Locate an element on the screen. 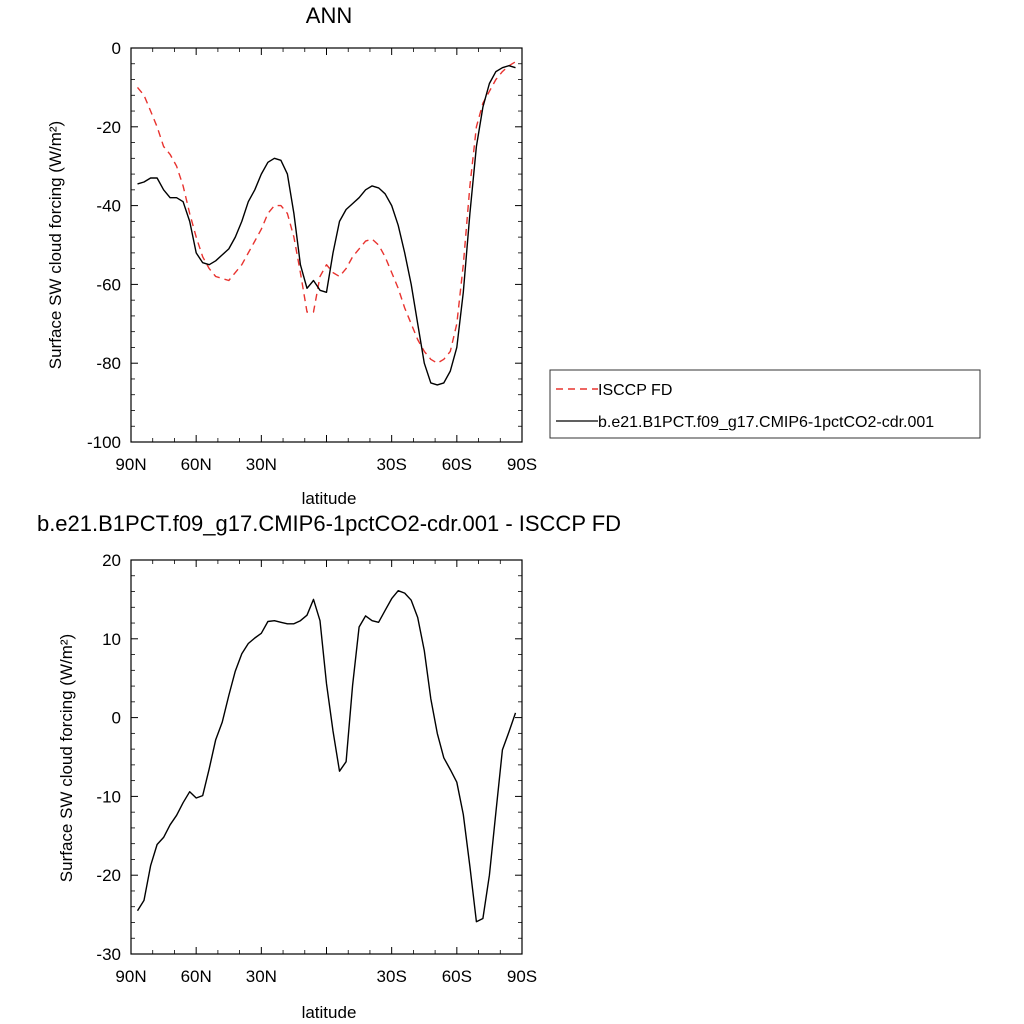 This screenshot has height=1024, width=1024. bottom-axis-ticks is located at coordinates (326, 757).